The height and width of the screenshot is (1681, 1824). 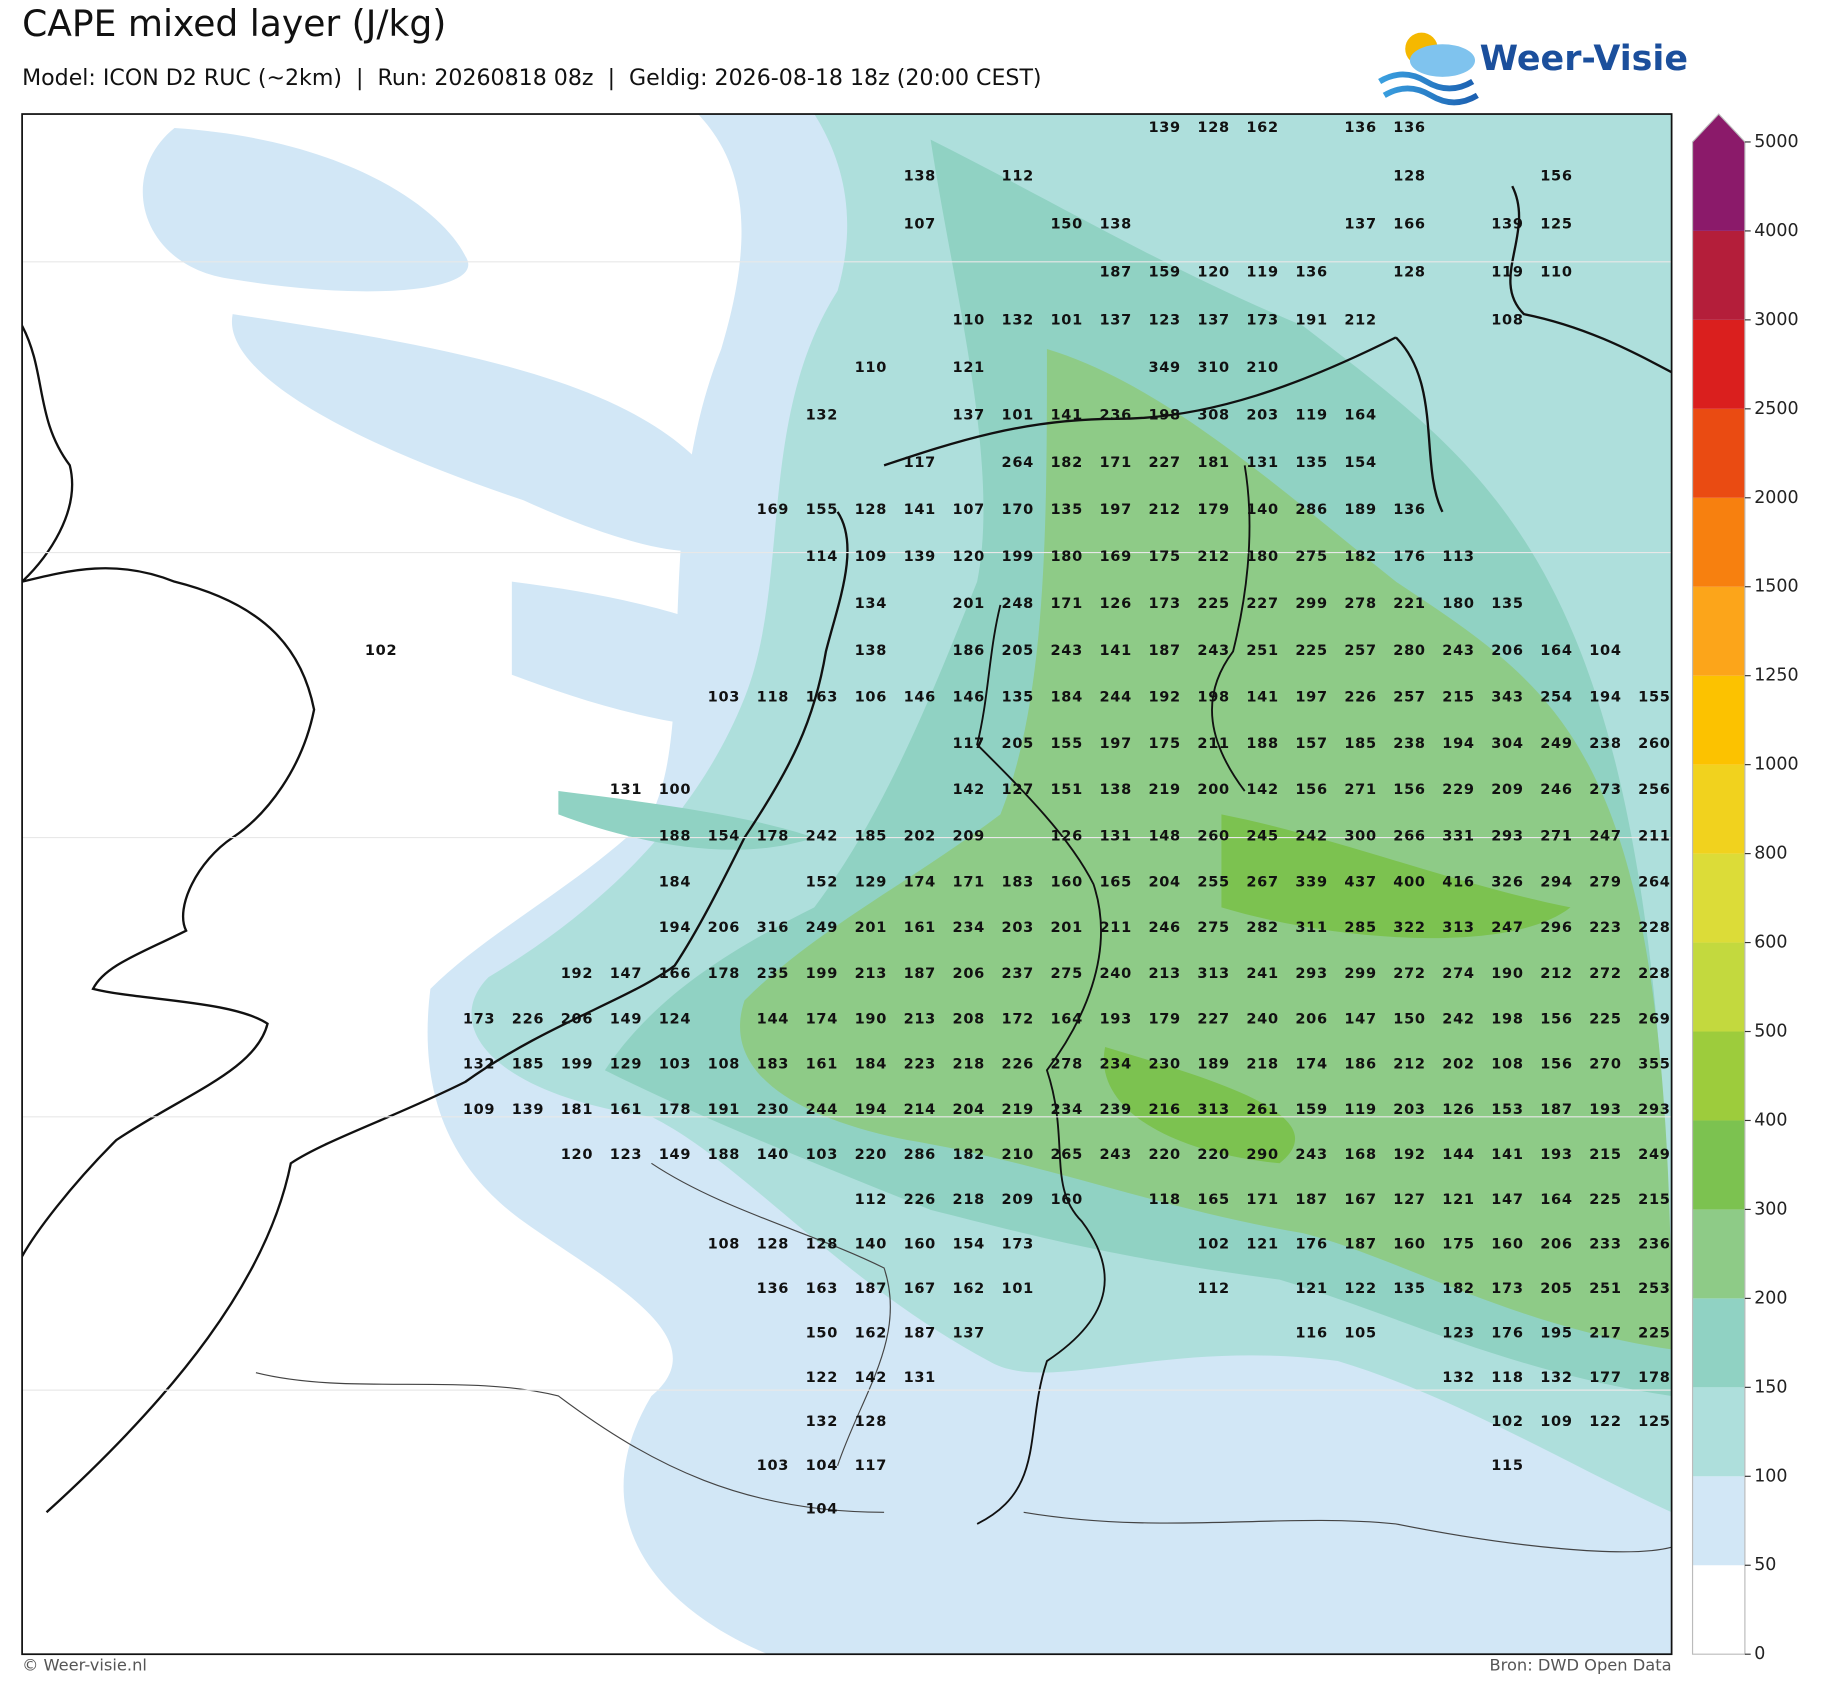 I want to click on cape-label: 164, so click(x=1556, y=1200).